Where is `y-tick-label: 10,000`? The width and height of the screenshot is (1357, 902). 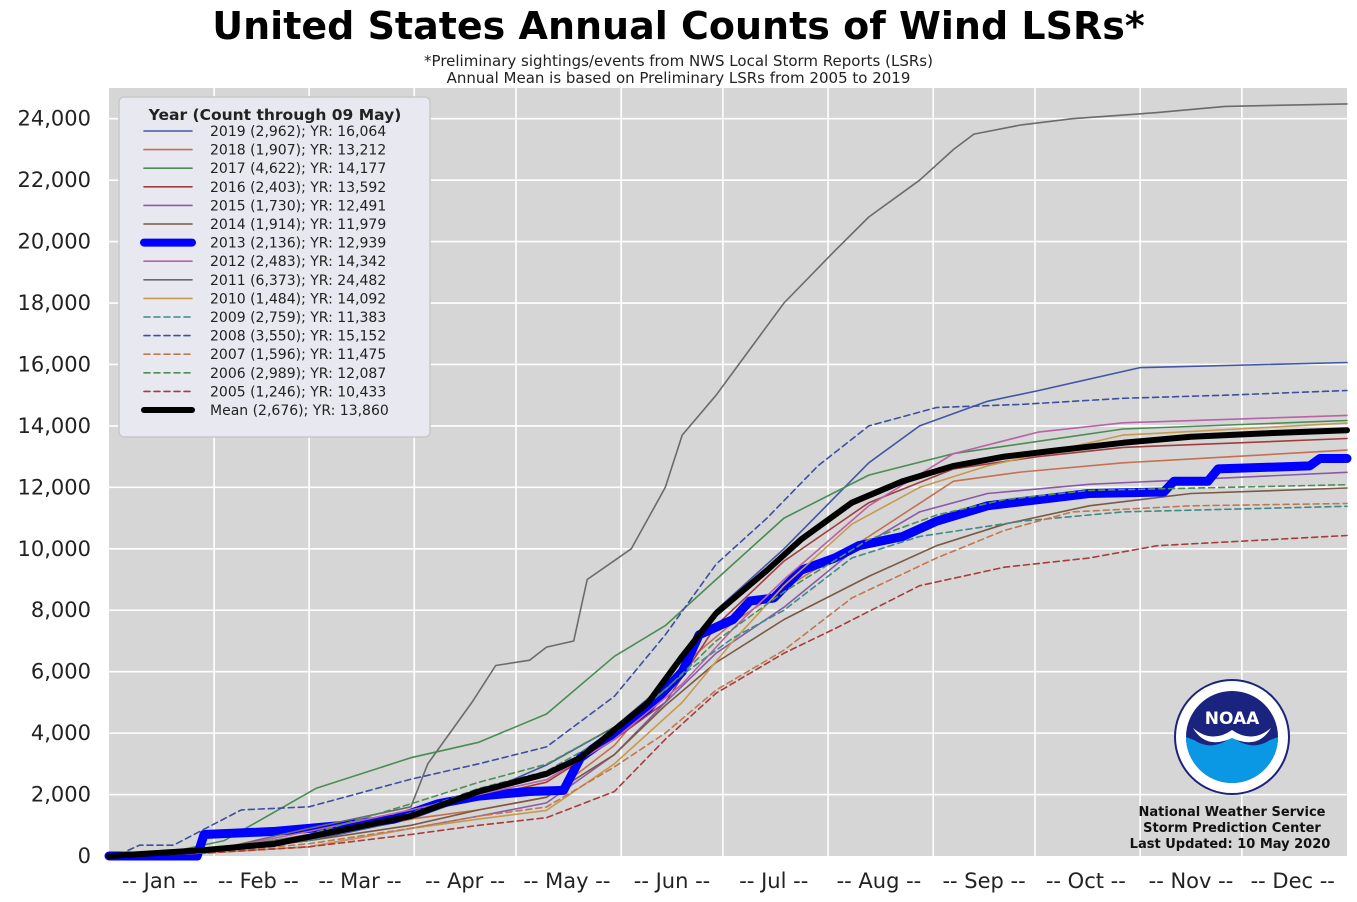 y-tick-label: 10,000 is located at coordinates (54, 549).